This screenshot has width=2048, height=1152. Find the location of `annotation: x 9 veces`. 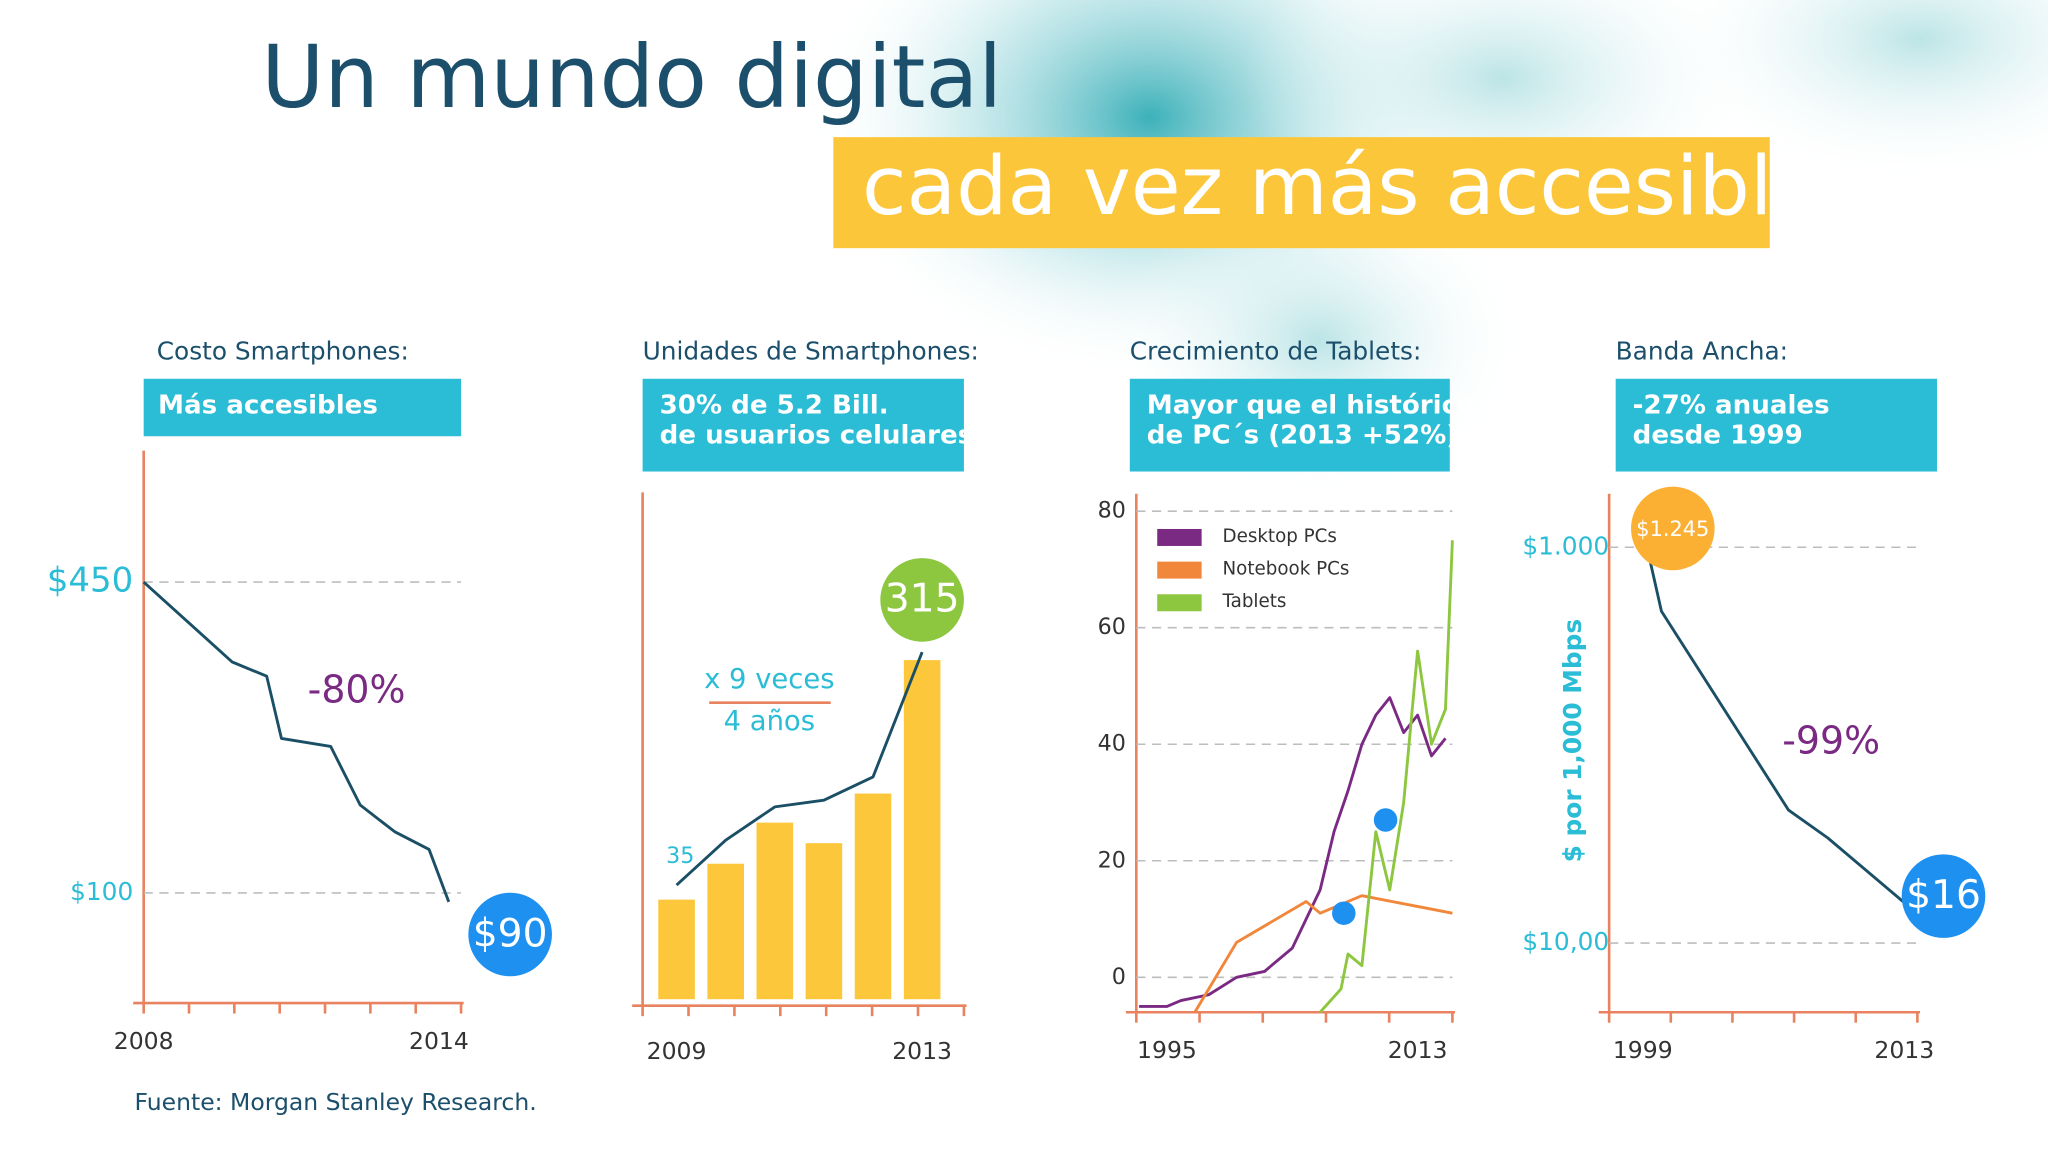

annotation: x 9 veces is located at coordinates (769, 679).